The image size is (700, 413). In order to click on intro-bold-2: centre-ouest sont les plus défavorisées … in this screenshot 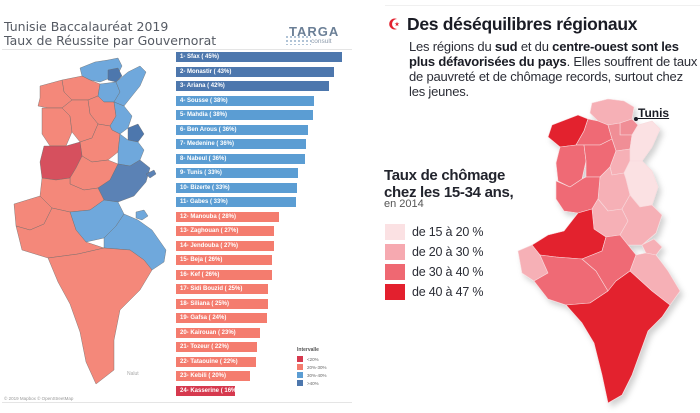, I will do `click(544, 54)`.